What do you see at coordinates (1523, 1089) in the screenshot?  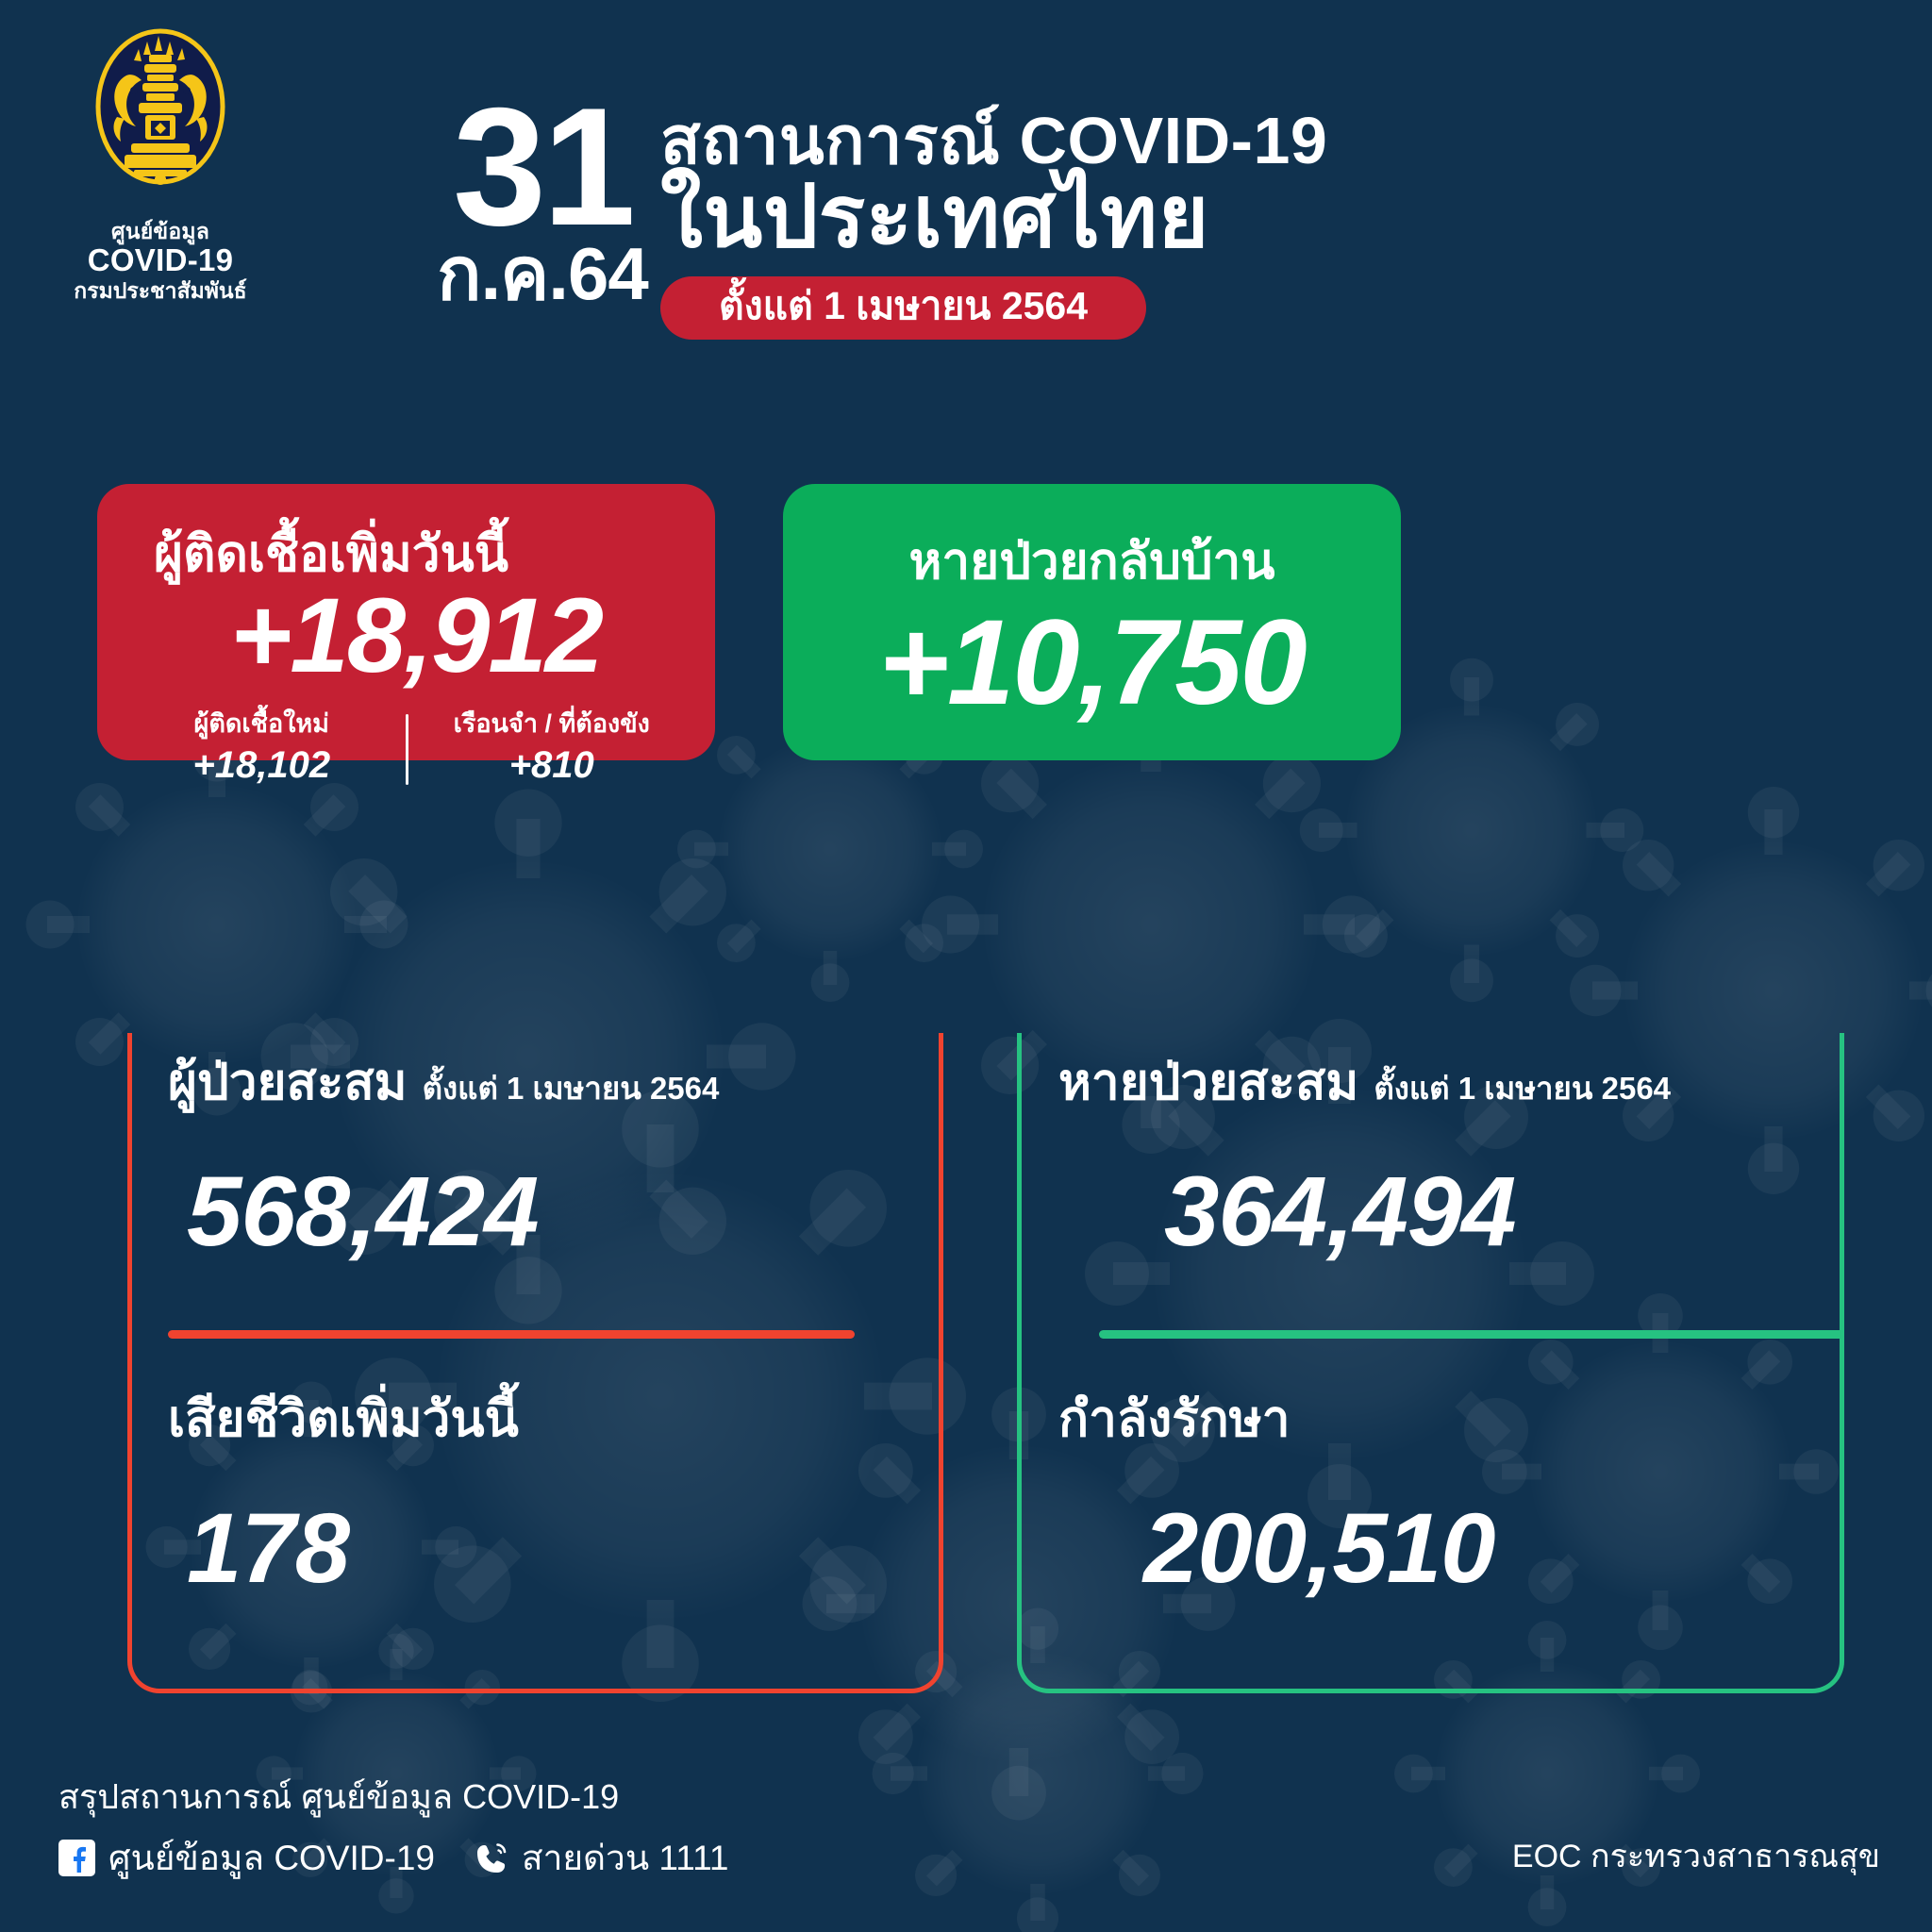 I see `stat-cumulative-recovered-sublabel: ตั้งแต่ 1 เมษายน 2564` at bounding box center [1523, 1089].